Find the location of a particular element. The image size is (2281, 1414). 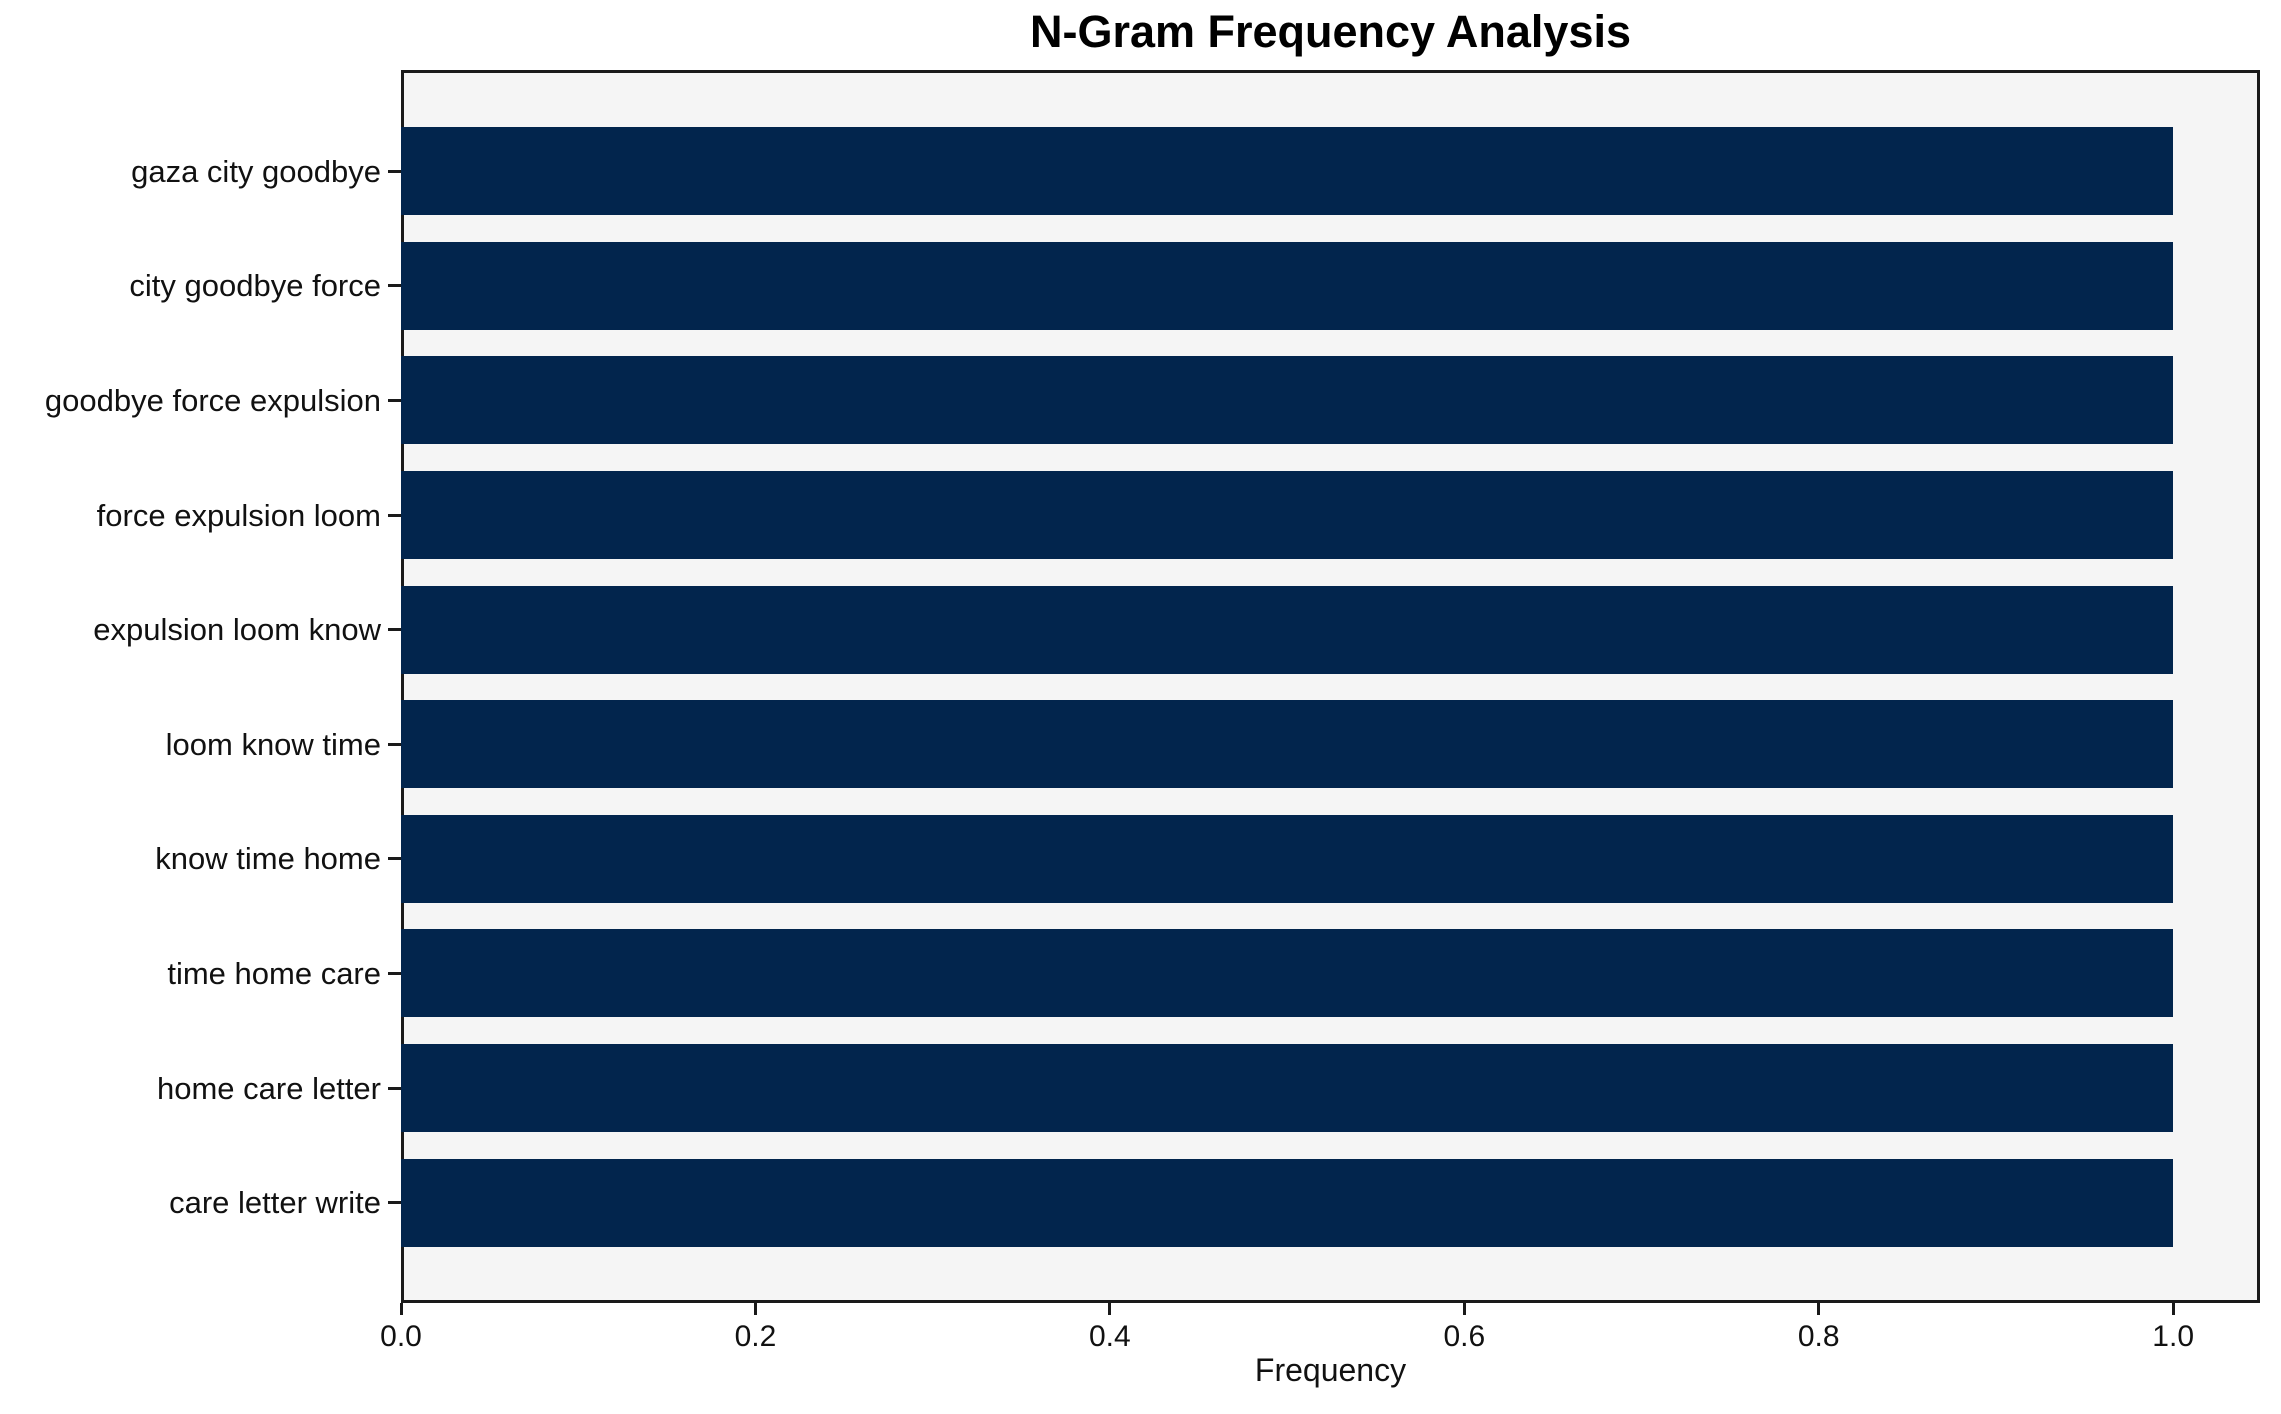

y-axis-category: time home care is located at coordinates (200, 973).